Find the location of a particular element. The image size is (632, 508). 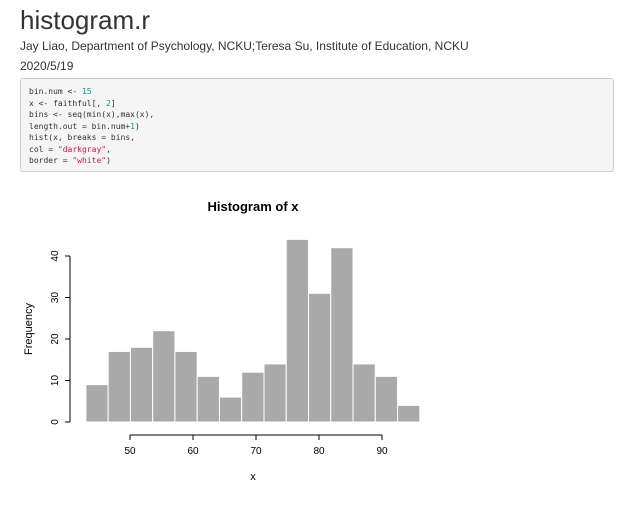

code-token: length.out = bin.num+ is located at coordinates (80, 126).